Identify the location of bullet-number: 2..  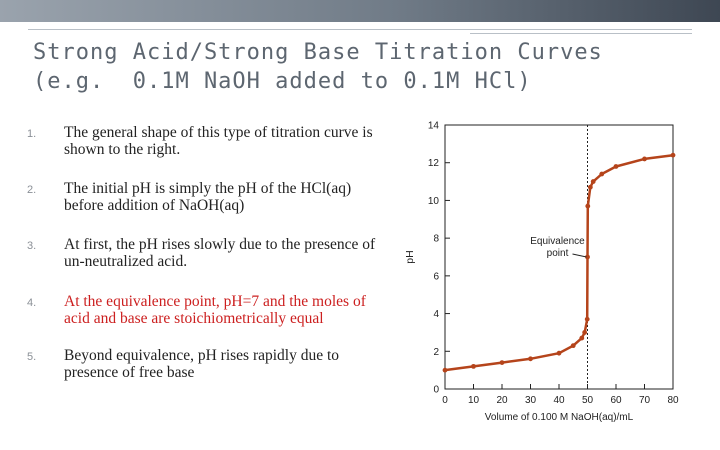
(32, 190).